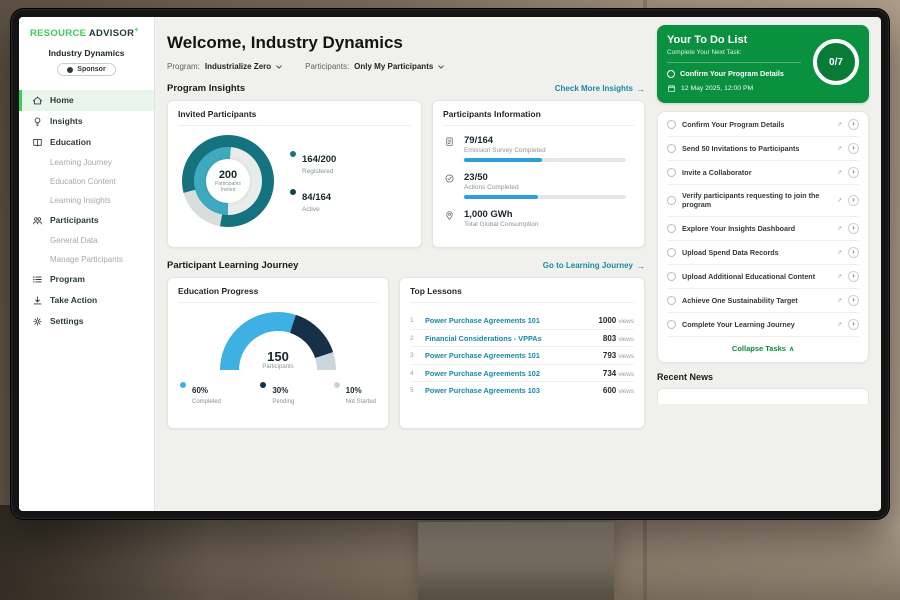 The height and width of the screenshot is (600, 900). Describe the element at coordinates (763, 301) in the screenshot. I see `task-item: Achieve One Sustainability Target ↗ ›` at that location.